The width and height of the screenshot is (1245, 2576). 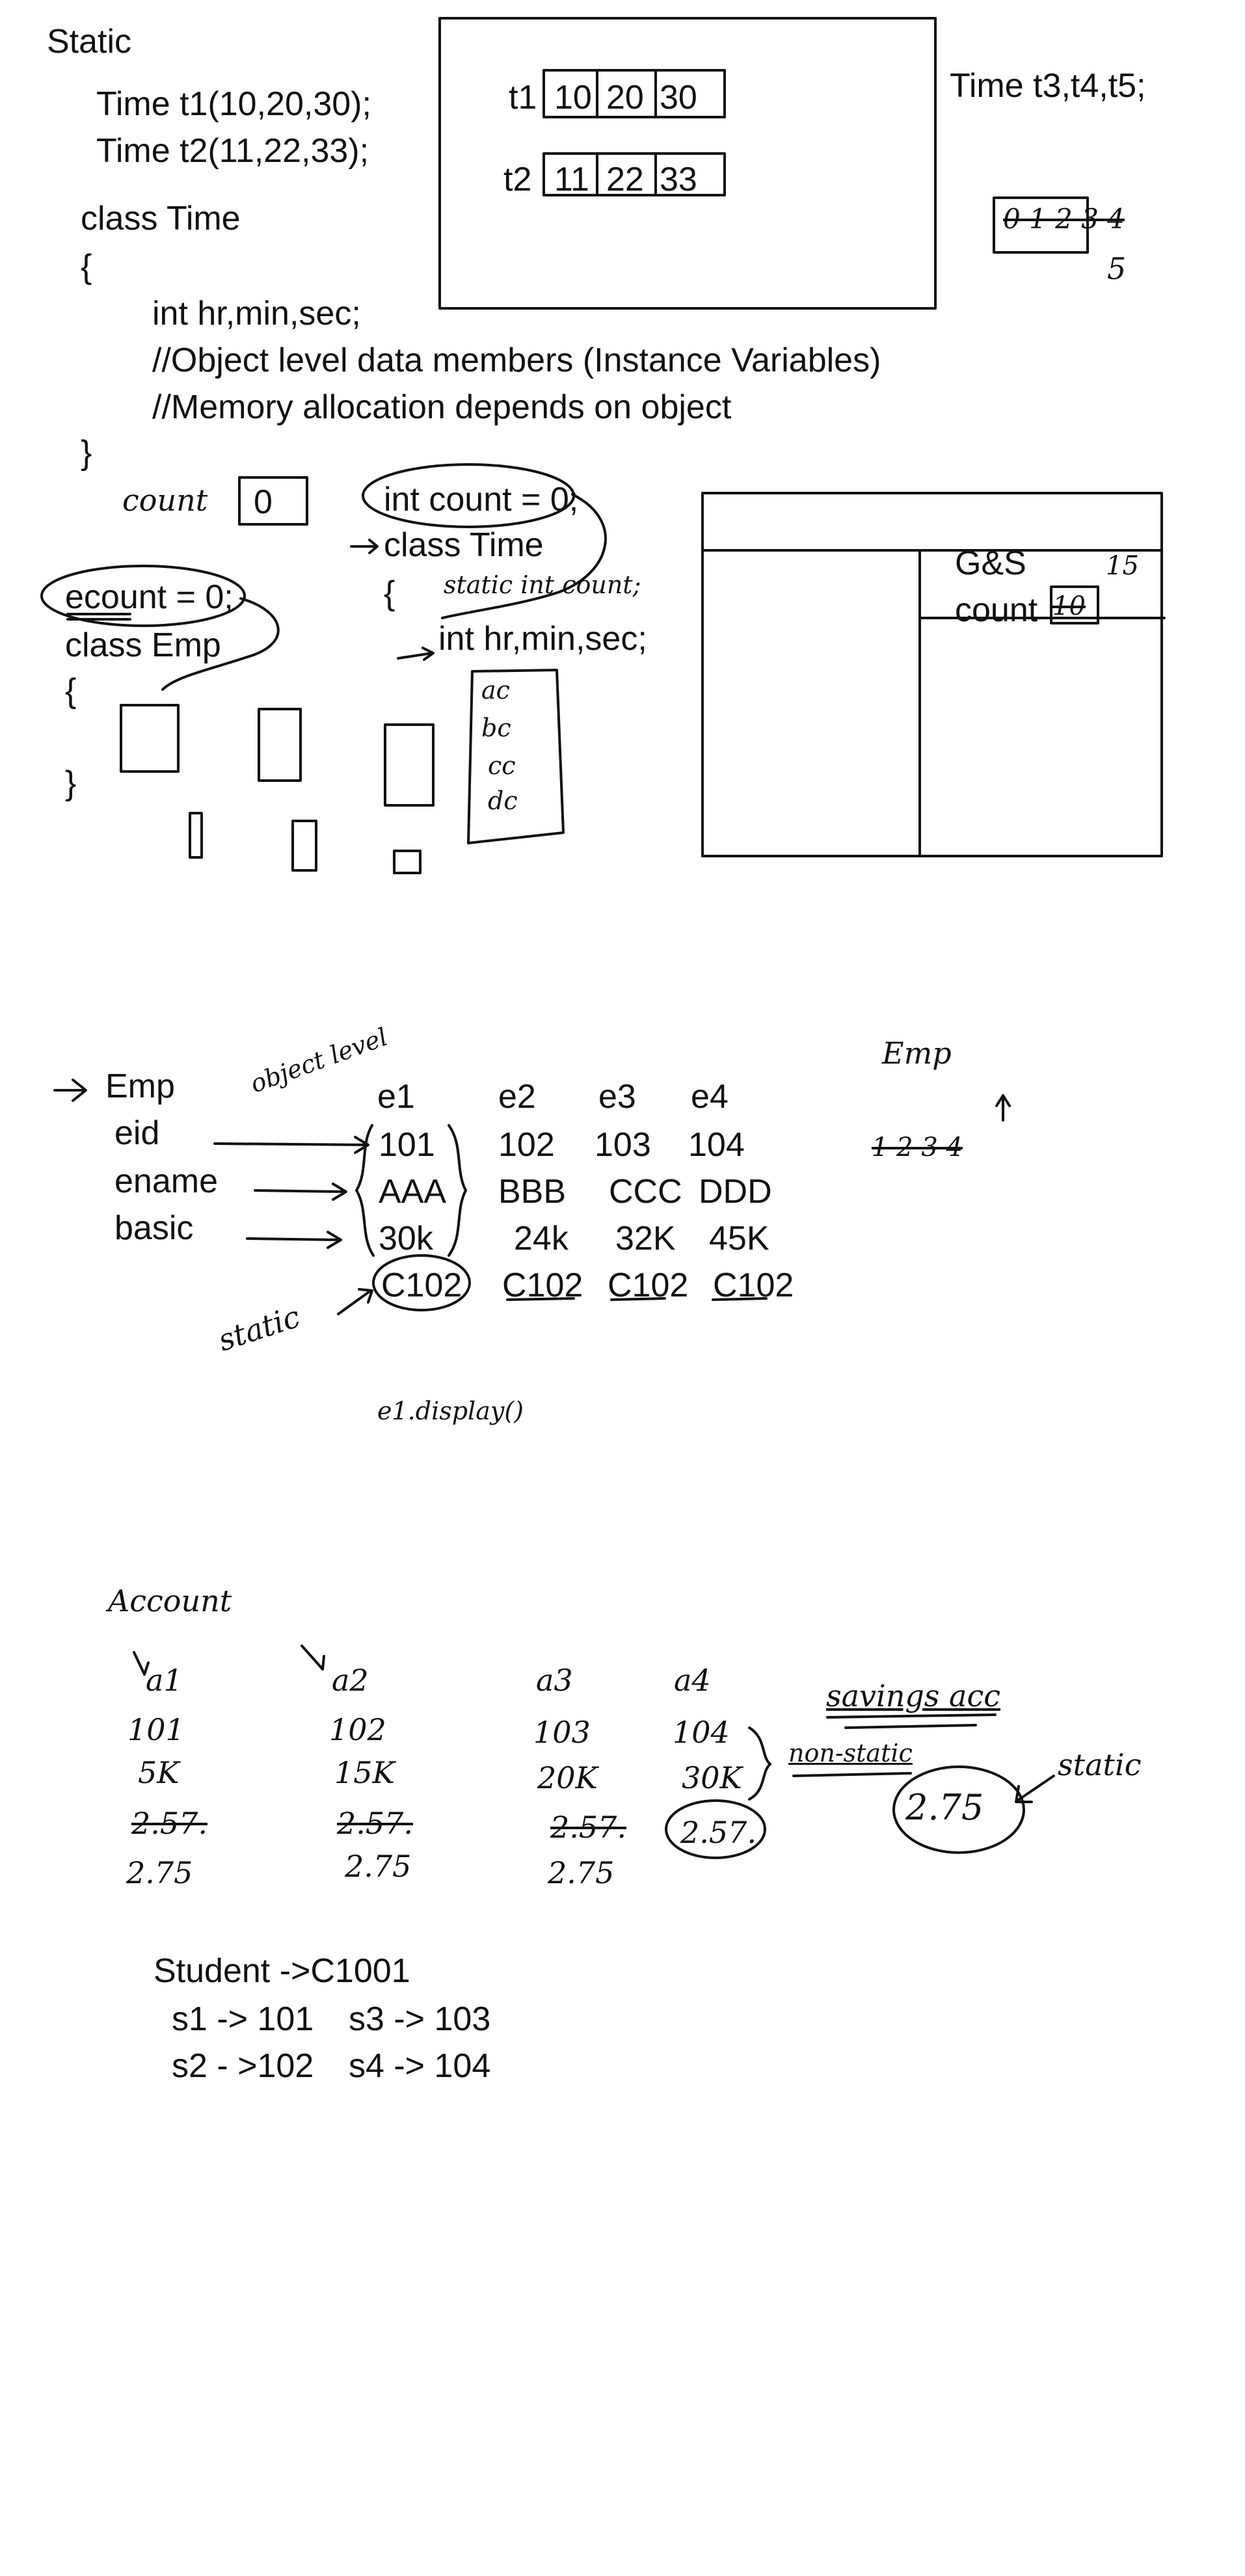 I want to click on stack-entry: bc, so click(x=496, y=728).